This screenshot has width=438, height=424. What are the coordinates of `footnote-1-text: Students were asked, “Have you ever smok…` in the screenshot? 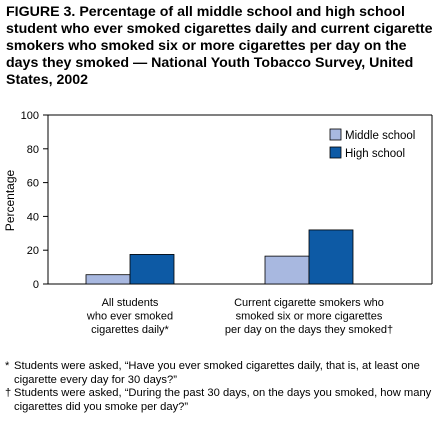 It's located at (217, 373).